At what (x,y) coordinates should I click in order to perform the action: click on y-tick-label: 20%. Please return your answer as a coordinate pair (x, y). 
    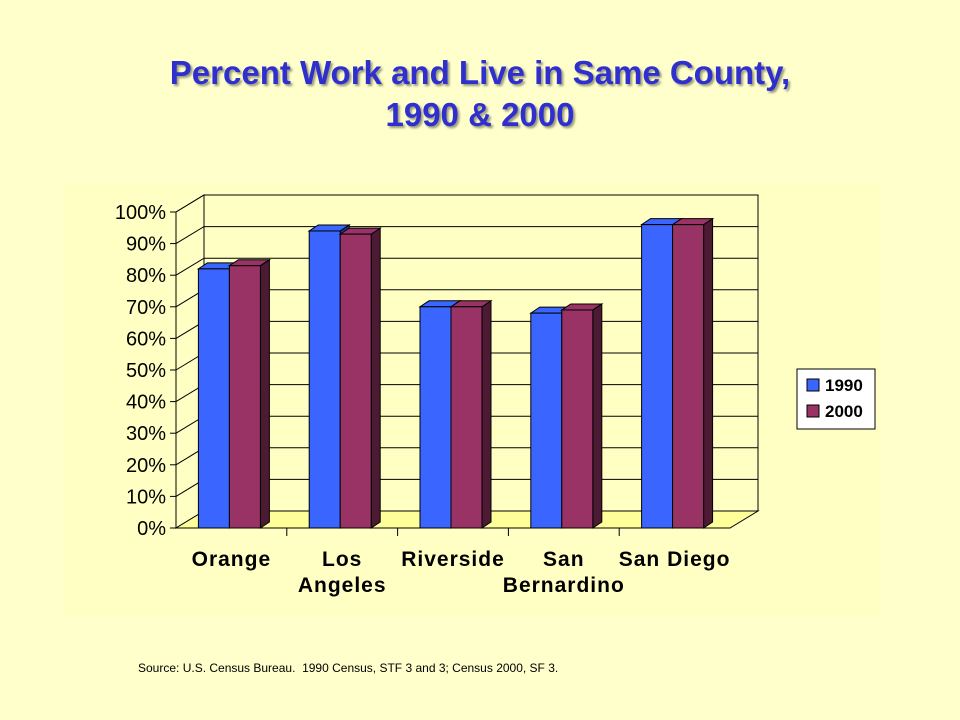
    Looking at the image, I should click on (146, 466).